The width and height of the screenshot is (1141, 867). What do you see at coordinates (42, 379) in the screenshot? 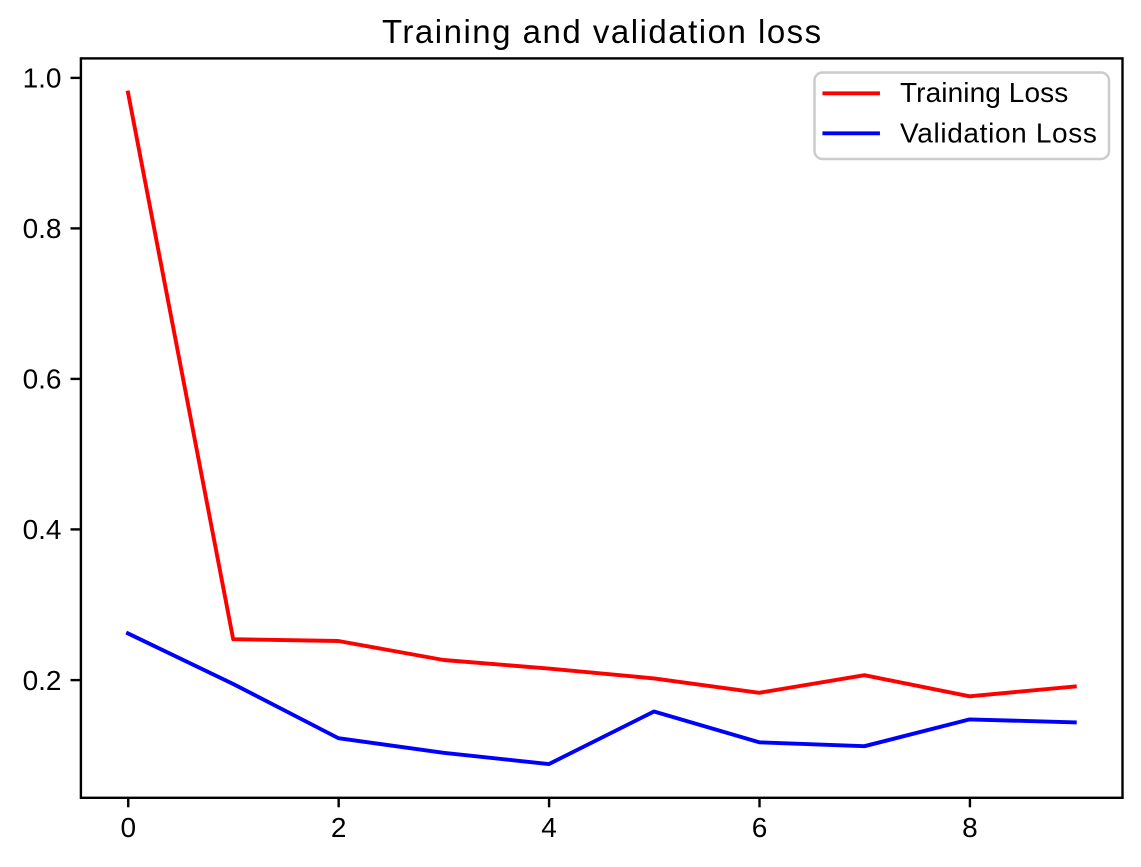
I see `svg-text: 0.6` at bounding box center [42, 379].